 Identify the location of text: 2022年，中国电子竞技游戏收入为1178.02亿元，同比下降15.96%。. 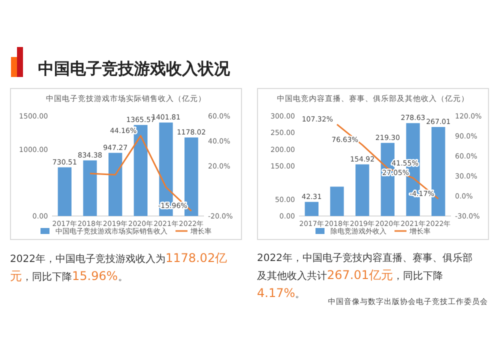
(119, 267).